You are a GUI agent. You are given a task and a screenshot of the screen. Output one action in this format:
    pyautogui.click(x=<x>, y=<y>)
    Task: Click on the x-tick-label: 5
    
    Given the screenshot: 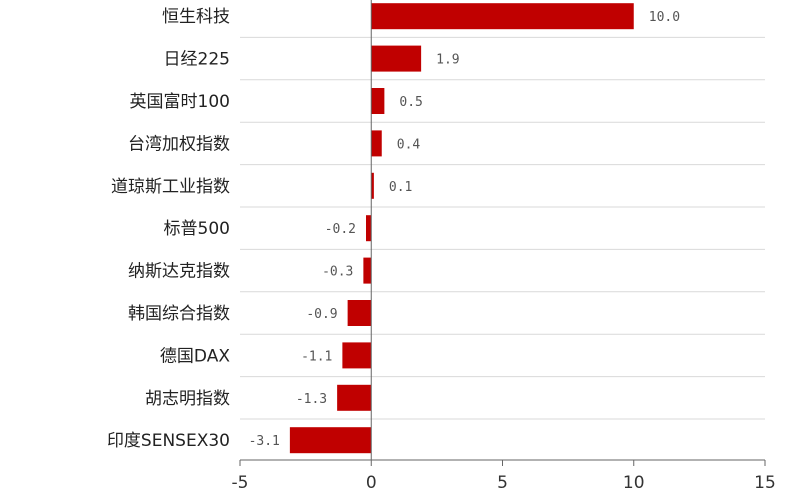 What is the action you would take?
    pyautogui.click(x=502, y=483)
    